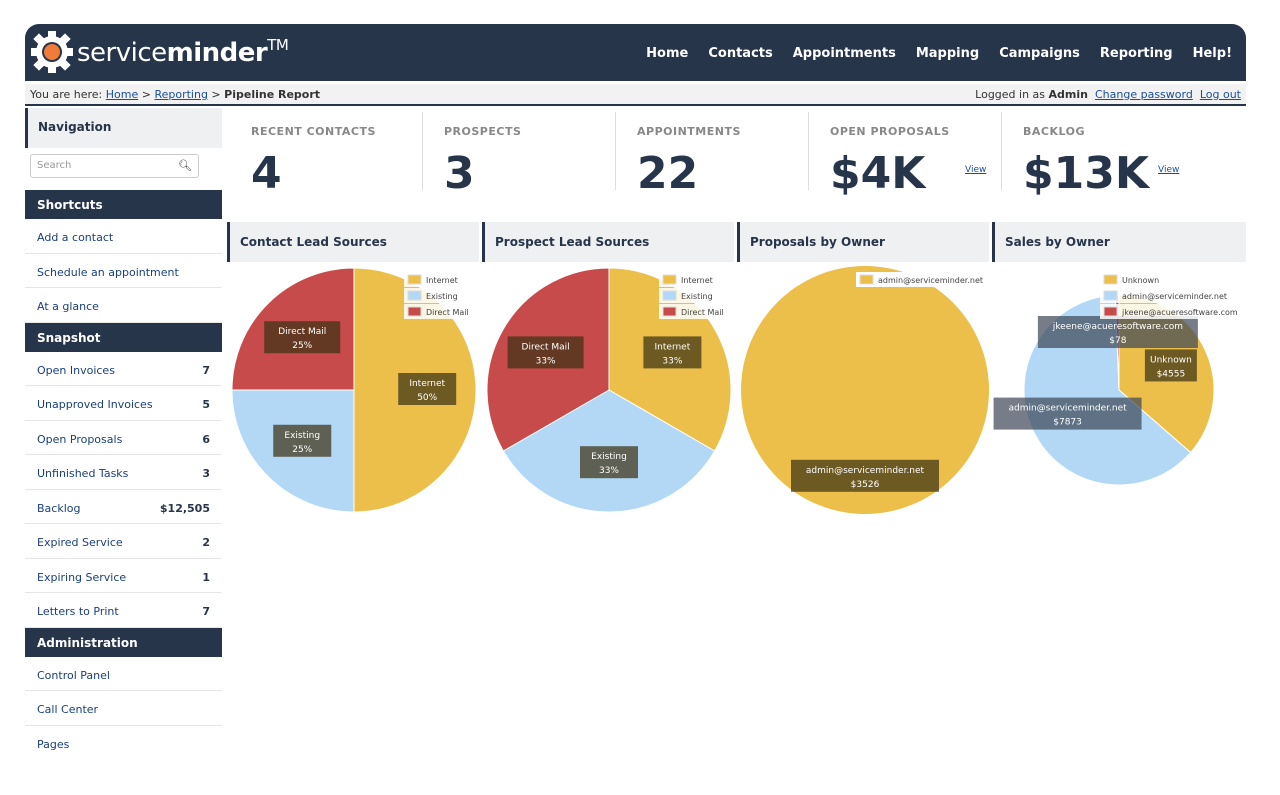  Describe the element at coordinates (123, 305) in the screenshot. I see `shortcut-at-a-glance: At a glance` at that location.